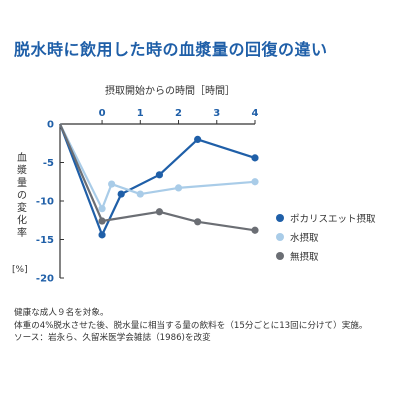 The width and height of the screenshot is (400, 400). I want to click on legend-item: ポカリスエット摂取, so click(326, 217).